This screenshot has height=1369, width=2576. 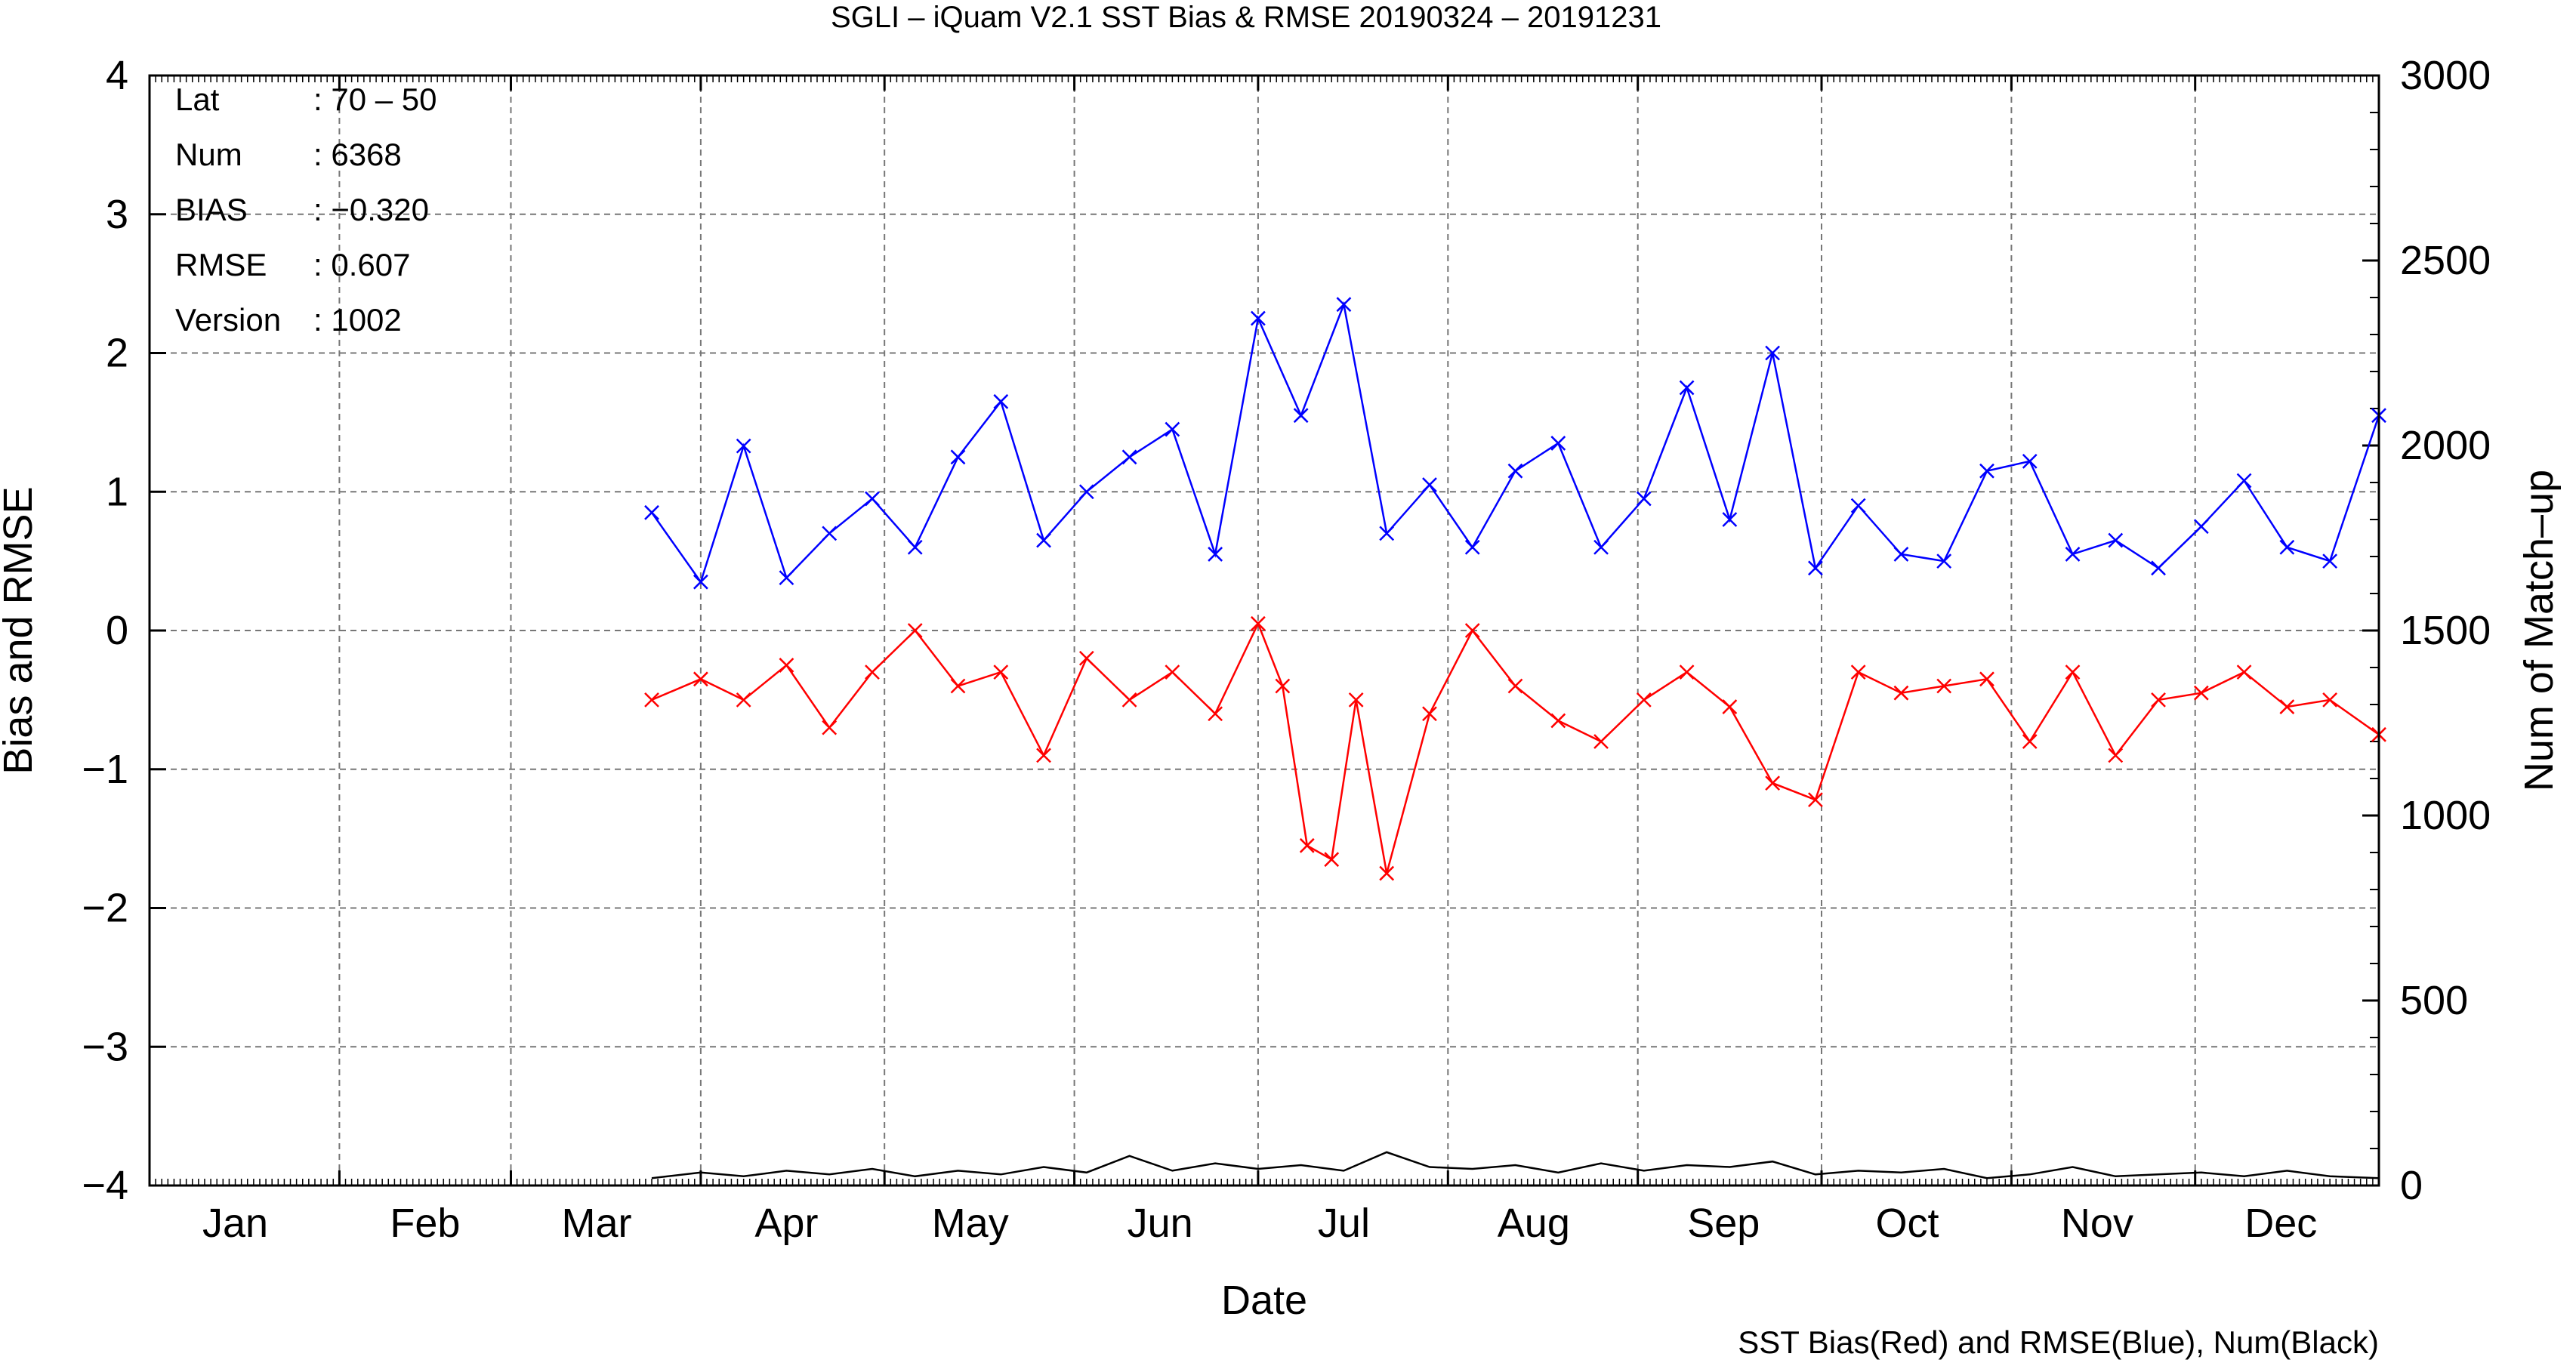 What do you see at coordinates (1515, 748) in the screenshot?
I see `series-bias` at bounding box center [1515, 748].